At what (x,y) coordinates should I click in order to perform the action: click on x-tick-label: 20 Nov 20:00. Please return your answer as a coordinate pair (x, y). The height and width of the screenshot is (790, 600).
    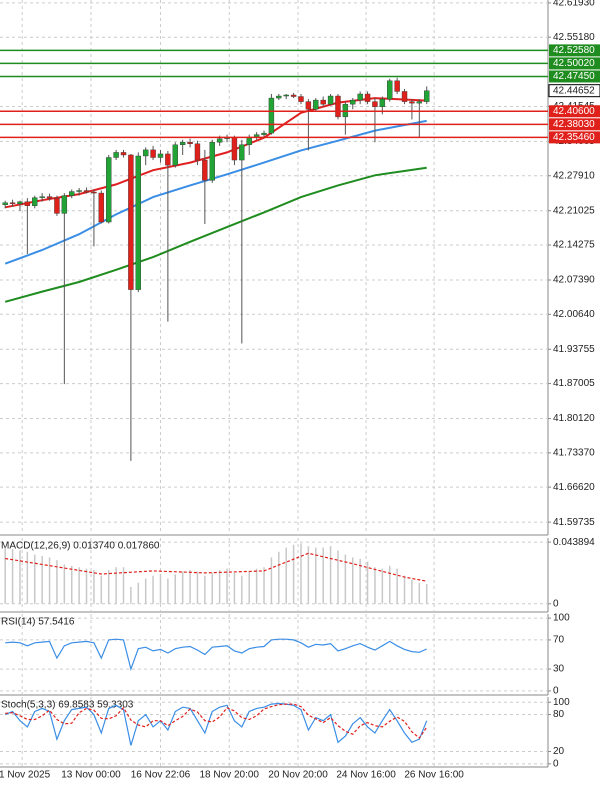
    Looking at the image, I should click on (298, 775).